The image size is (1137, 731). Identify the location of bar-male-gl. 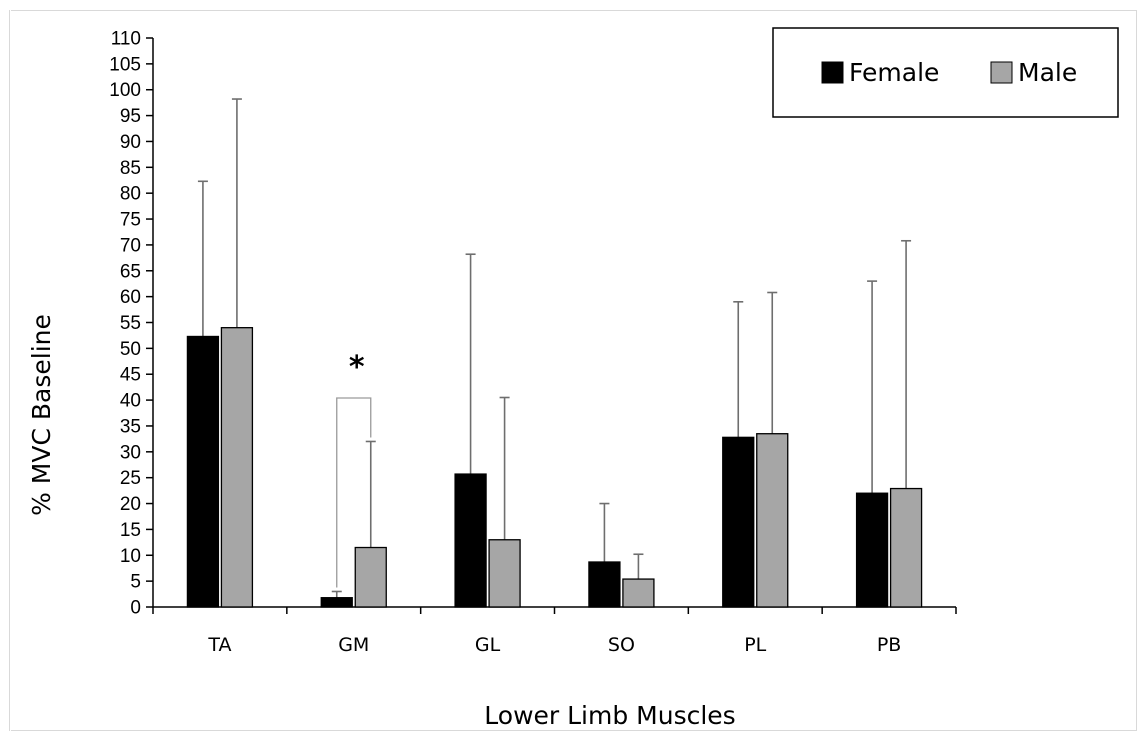
(504, 573).